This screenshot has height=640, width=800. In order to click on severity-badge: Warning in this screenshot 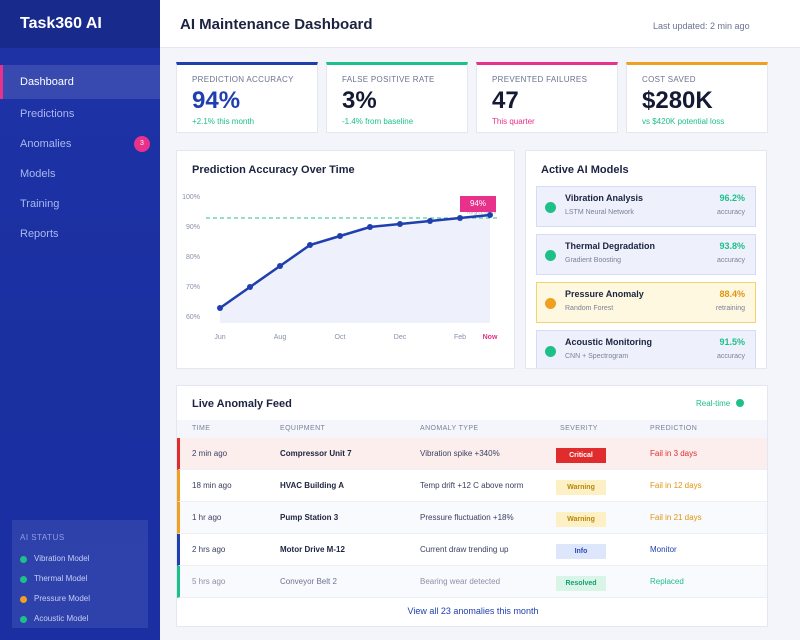, I will do `click(581, 519)`.